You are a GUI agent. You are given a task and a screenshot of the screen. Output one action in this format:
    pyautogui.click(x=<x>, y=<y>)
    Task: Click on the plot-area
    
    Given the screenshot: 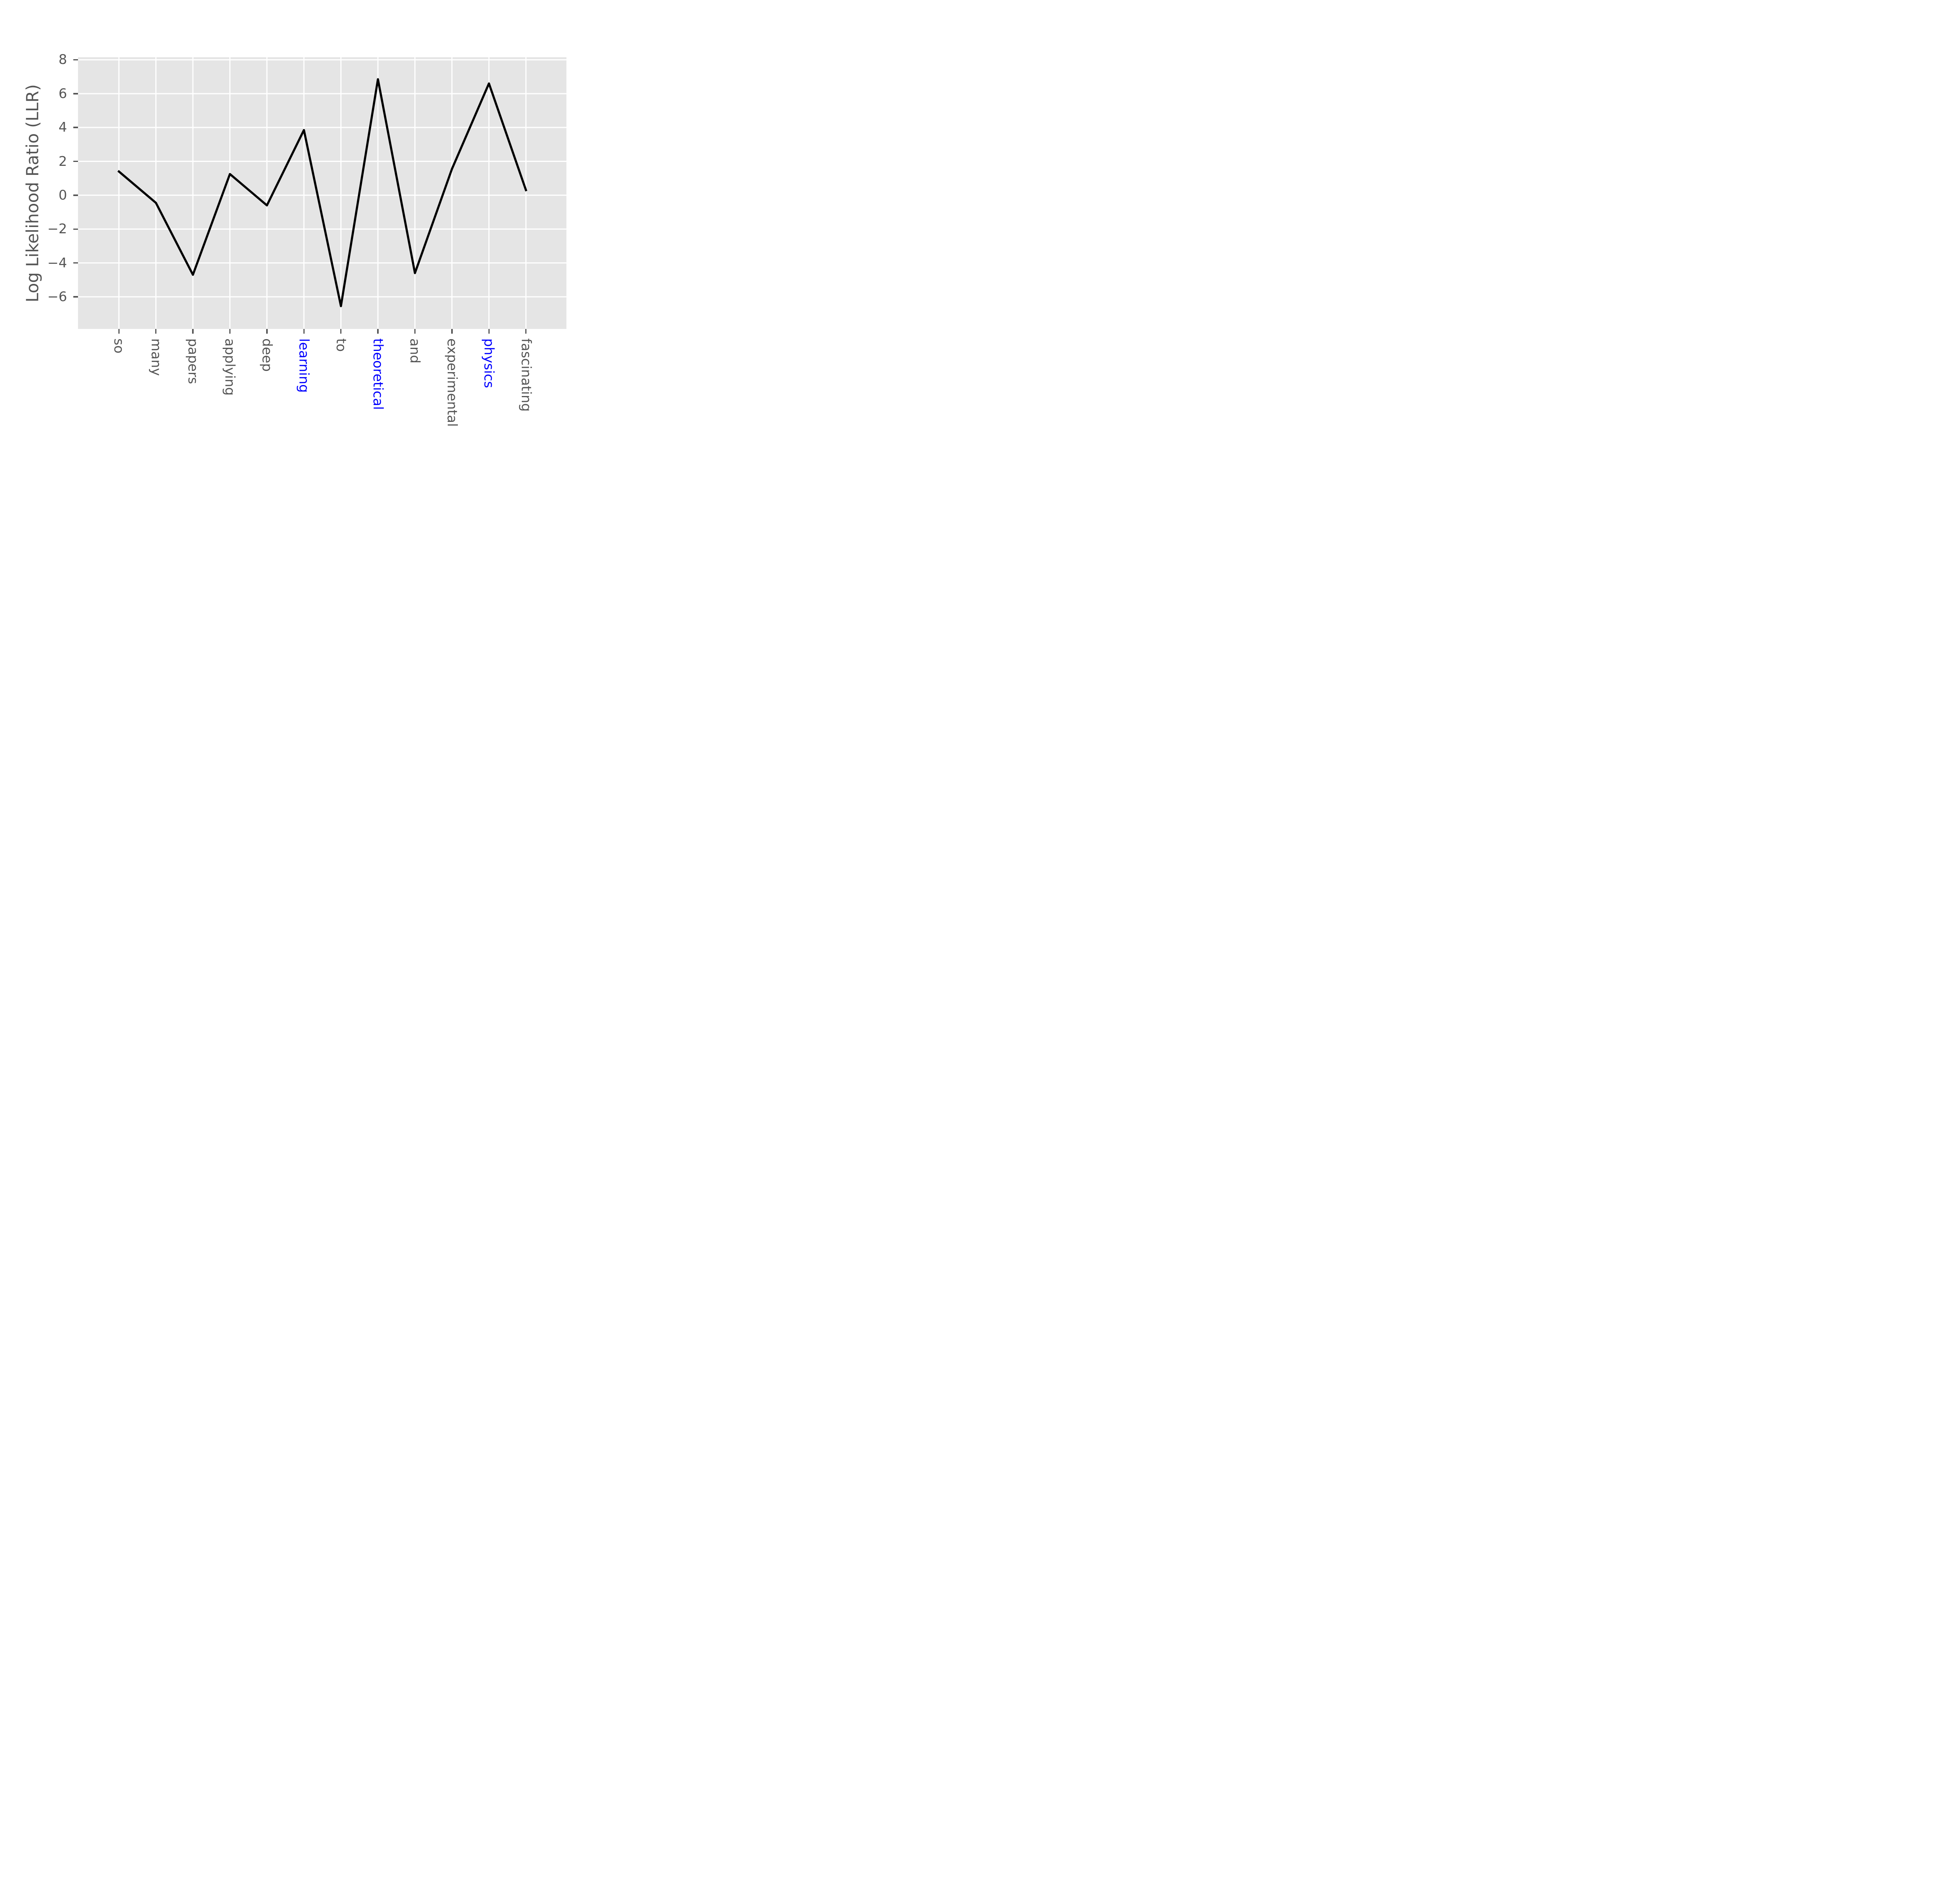 What is the action you would take?
    pyautogui.click(x=322, y=193)
    